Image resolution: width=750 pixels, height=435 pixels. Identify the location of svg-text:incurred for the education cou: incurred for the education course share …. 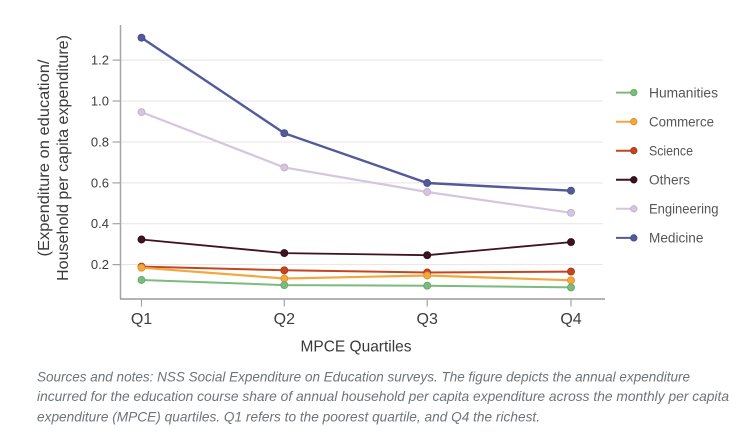
(383, 396).